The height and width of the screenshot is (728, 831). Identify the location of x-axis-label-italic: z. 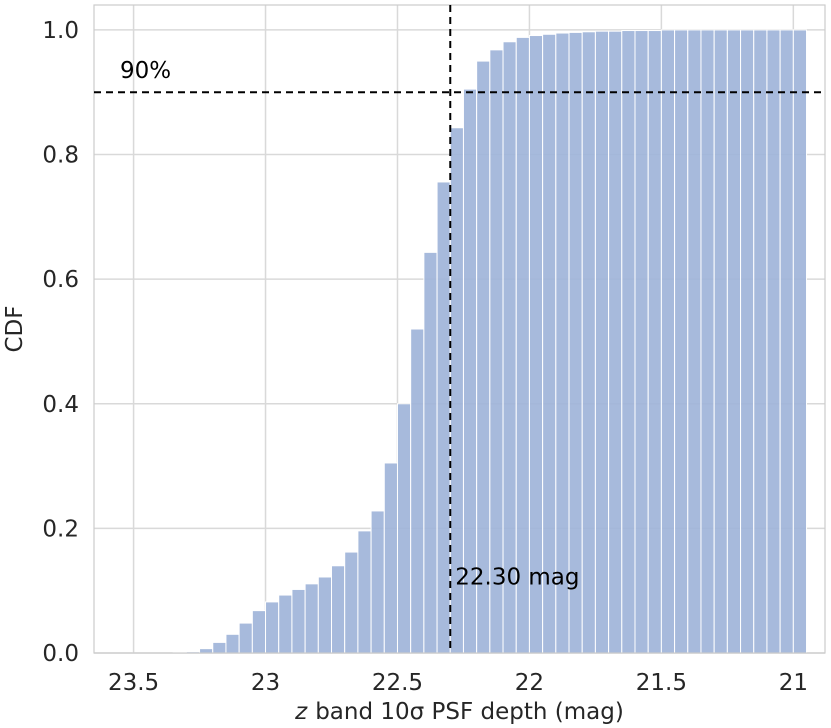
(301, 712).